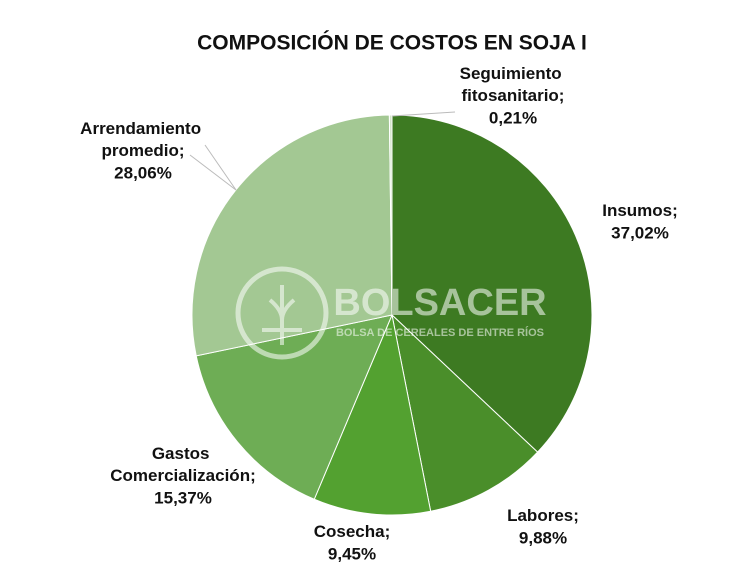  What do you see at coordinates (183, 475) in the screenshot?
I see `label-line: Comercialización;` at bounding box center [183, 475].